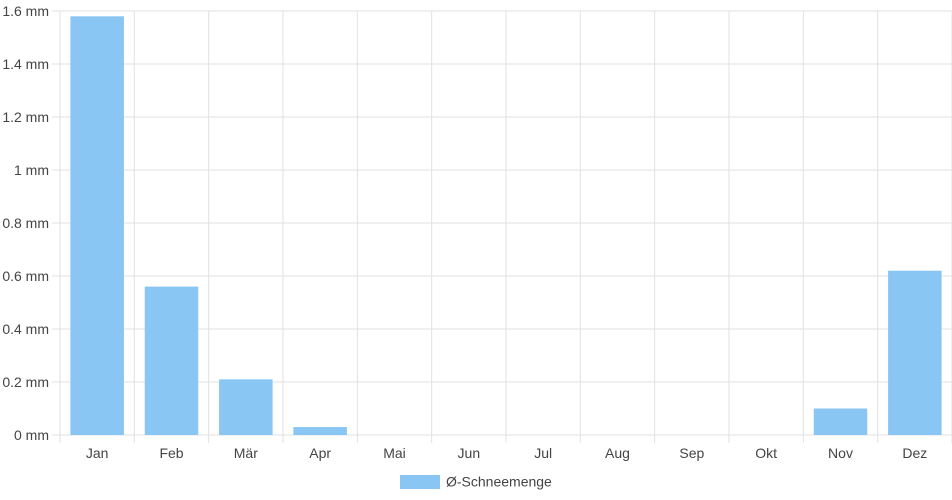  I want to click on legend-swatch, so click(420, 482).